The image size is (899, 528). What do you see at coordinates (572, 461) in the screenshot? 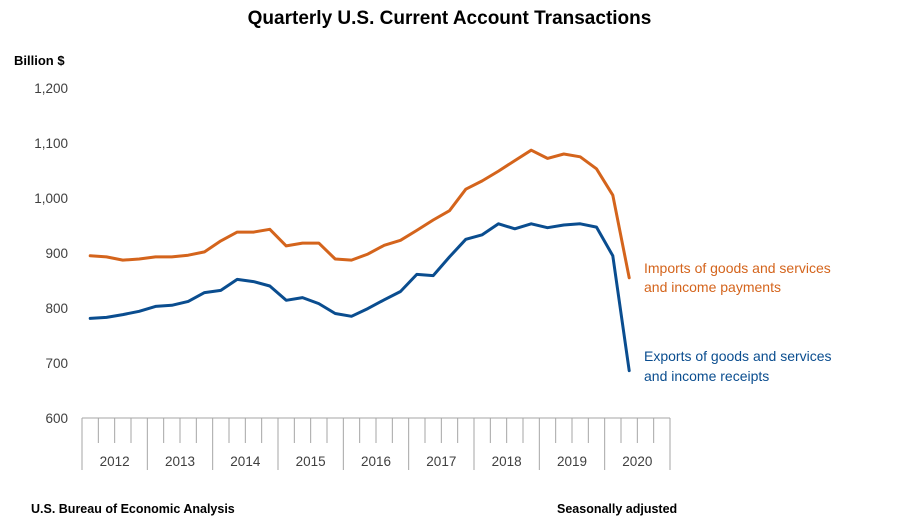
I see `x-tick-label: 2019` at bounding box center [572, 461].